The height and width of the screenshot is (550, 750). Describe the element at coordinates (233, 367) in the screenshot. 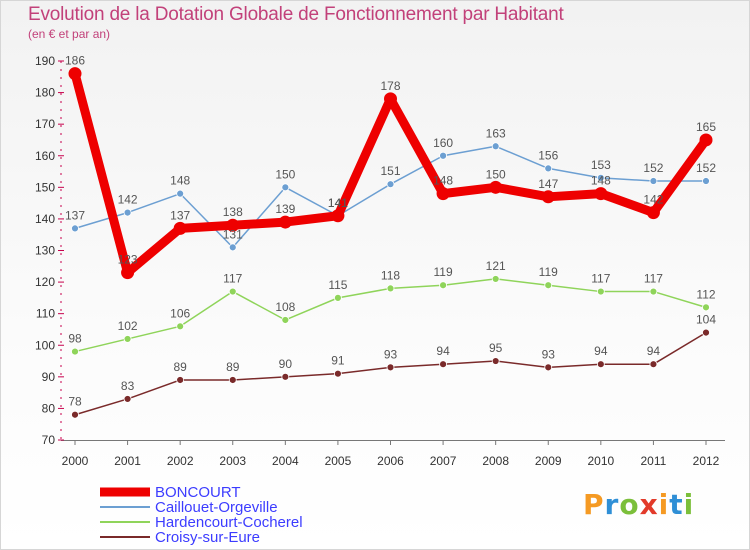

I see `data-label-croisy-sur-eure: 89` at that location.